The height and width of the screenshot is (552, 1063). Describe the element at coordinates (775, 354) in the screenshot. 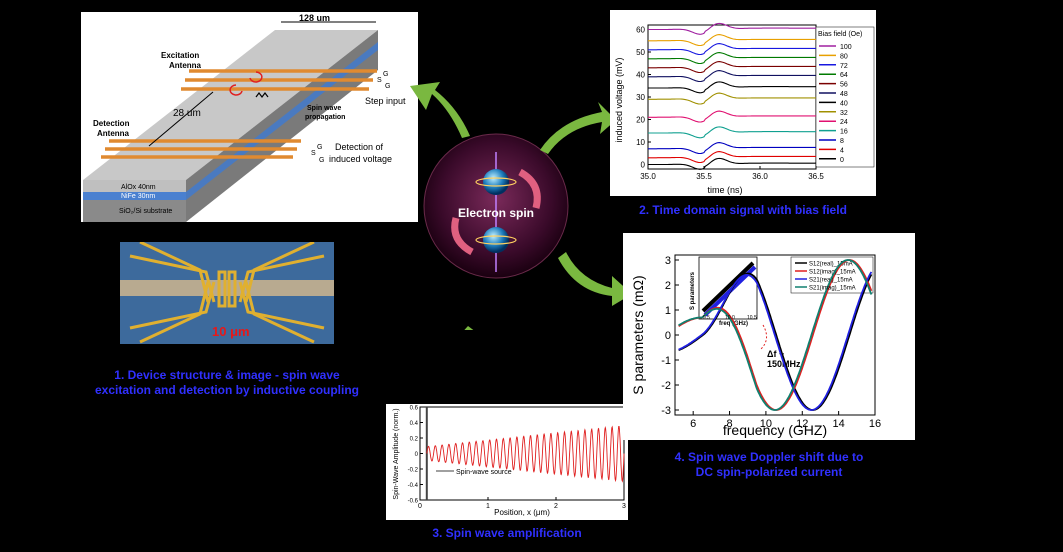

I see `delta-f-label: Δf ~` at that location.